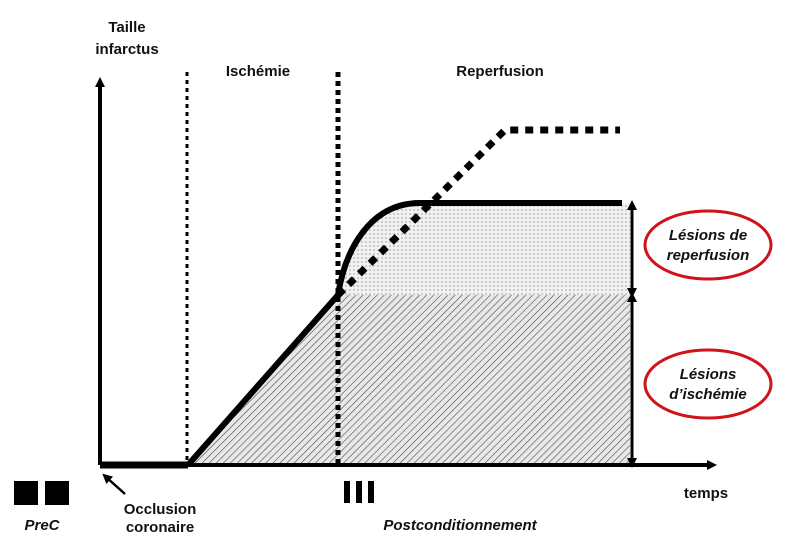 This screenshot has width=798, height=540. I want to click on prec-label: PreC, so click(42, 525).